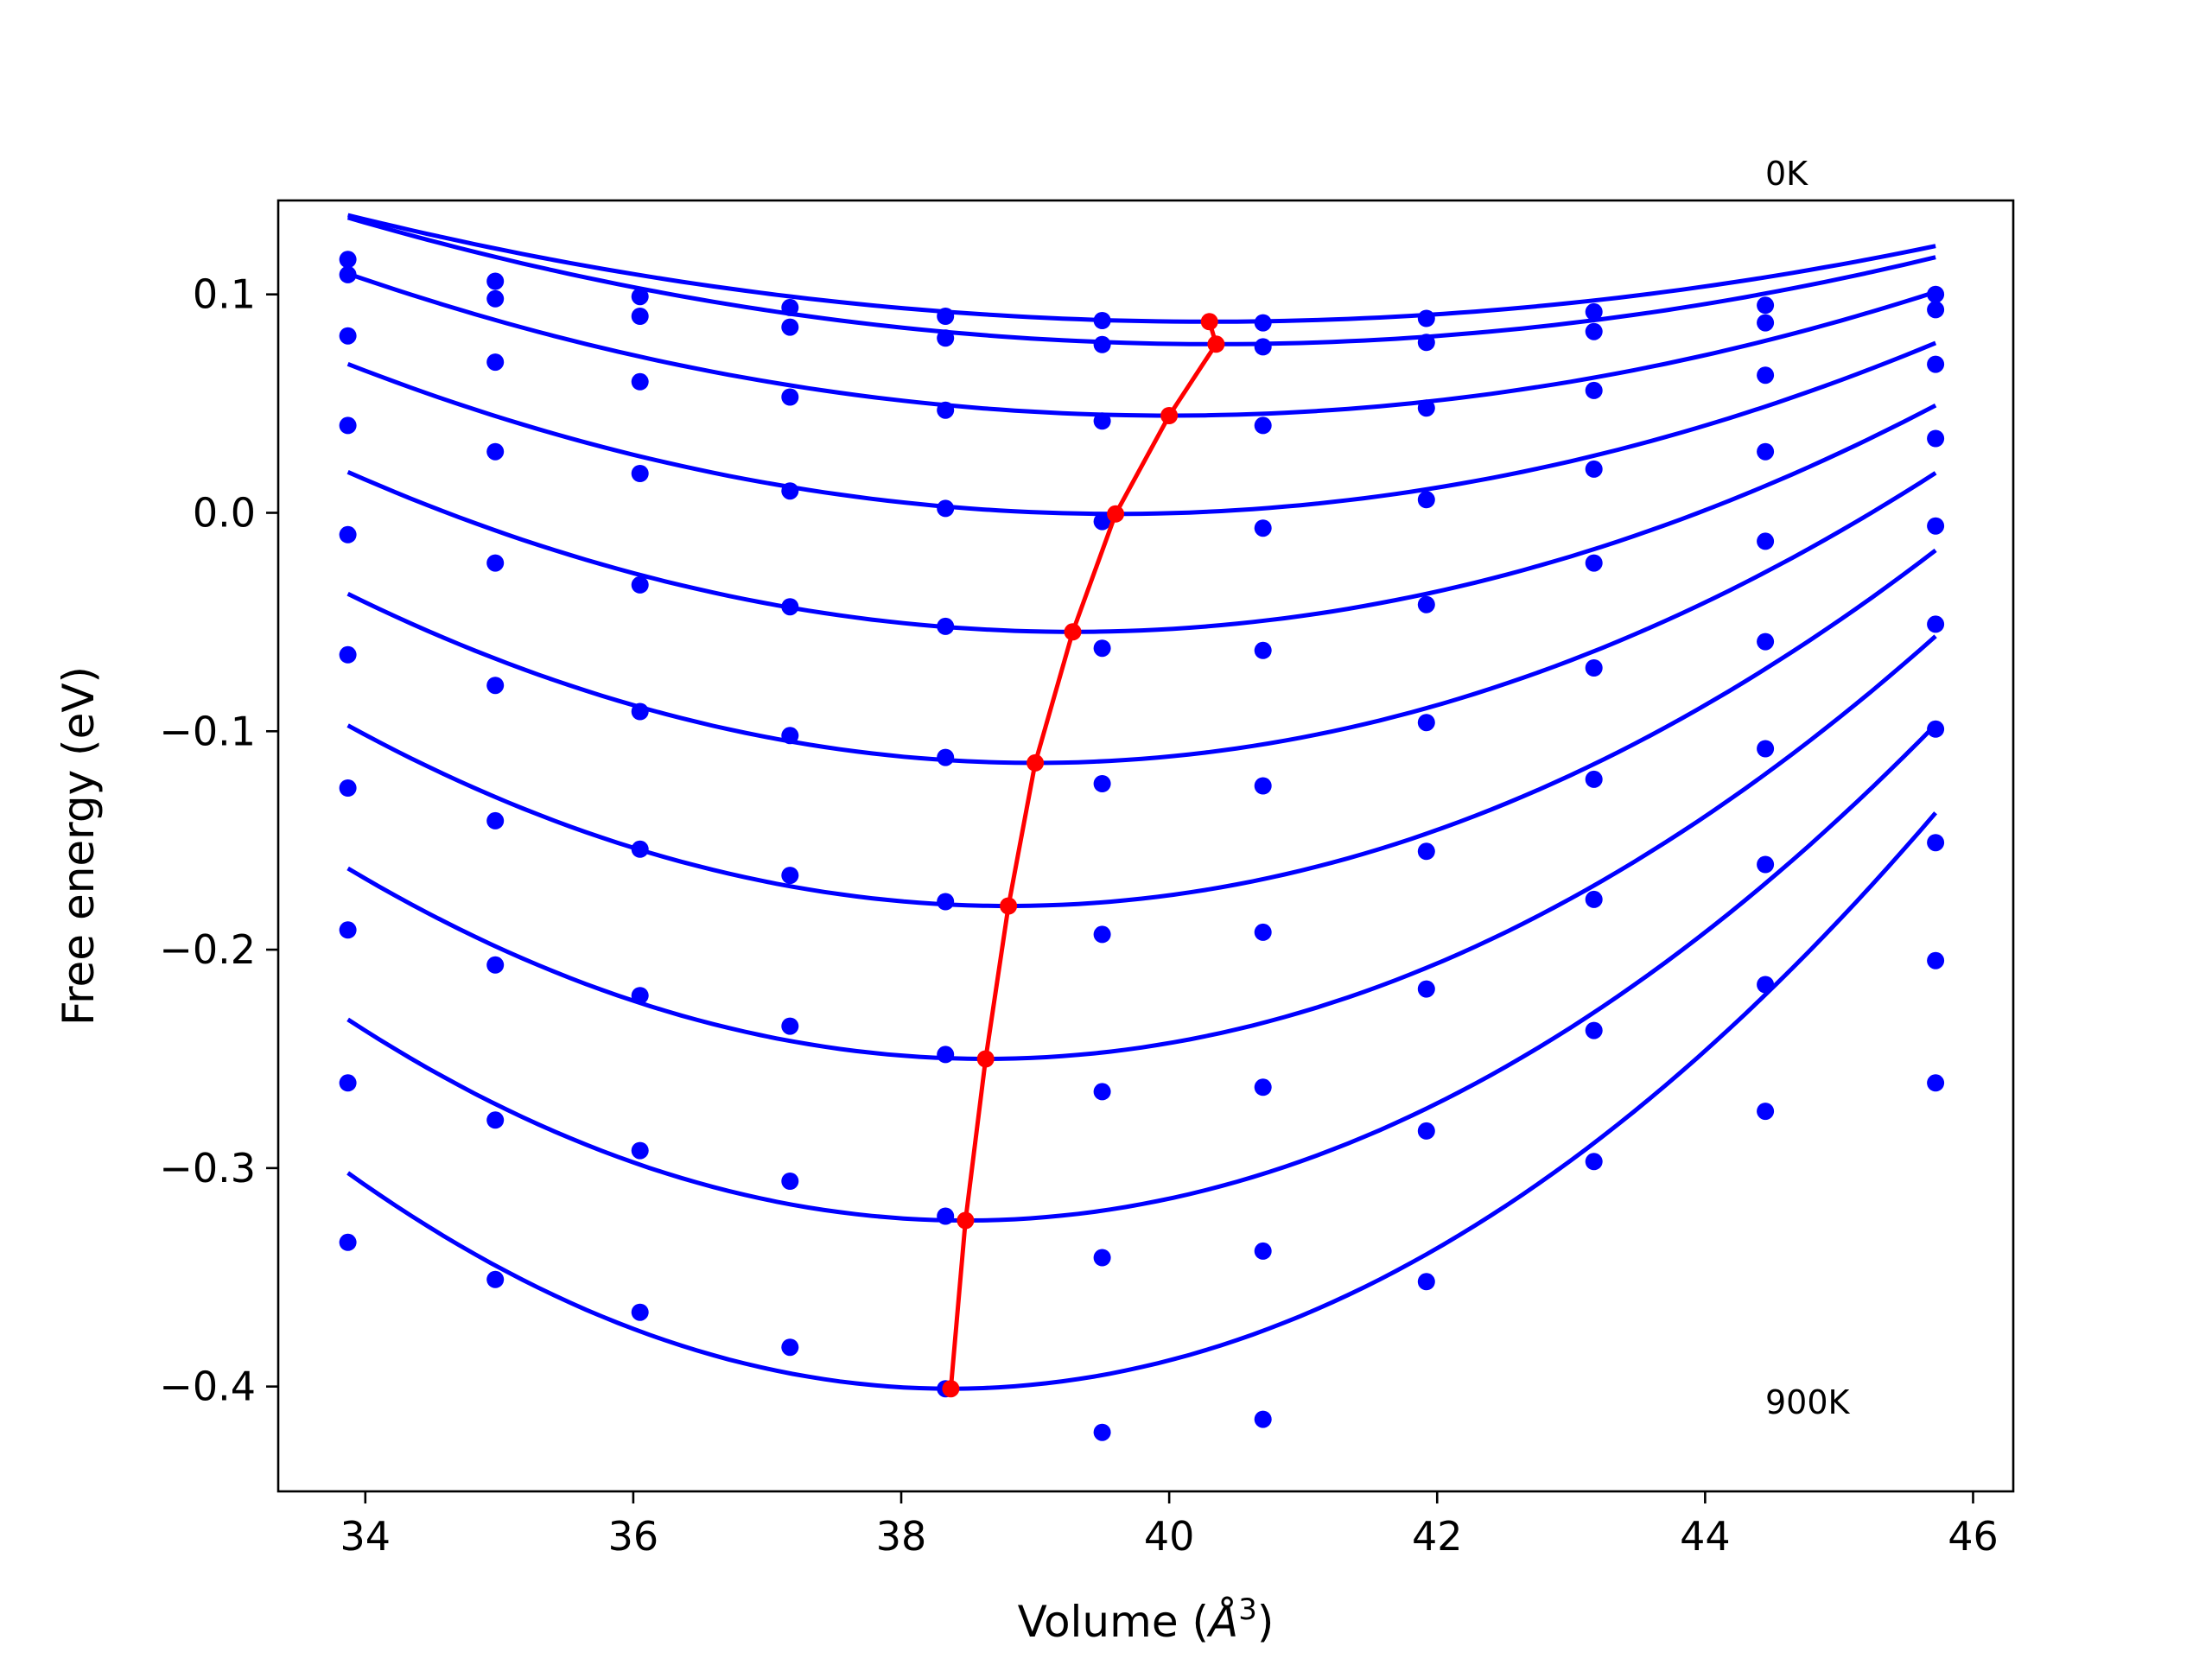 Image resolution: width=2212 pixels, height=1659 pixels. Describe the element at coordinates (224, 512) in the screenshot. I see `y-tick-label-1: 0.0` at that location.